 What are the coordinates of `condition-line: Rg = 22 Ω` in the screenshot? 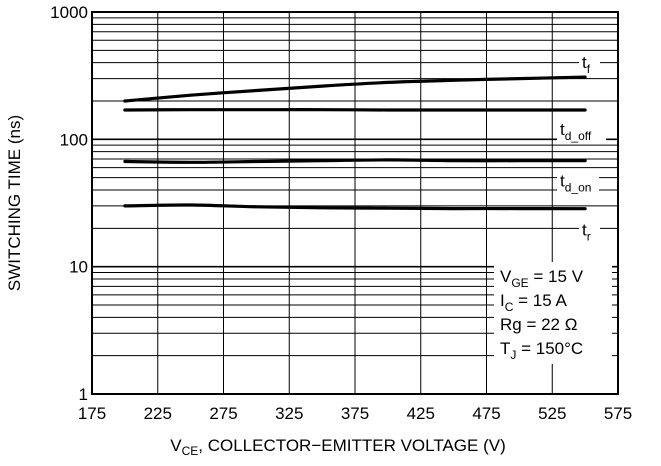 It's located at (538, 324).